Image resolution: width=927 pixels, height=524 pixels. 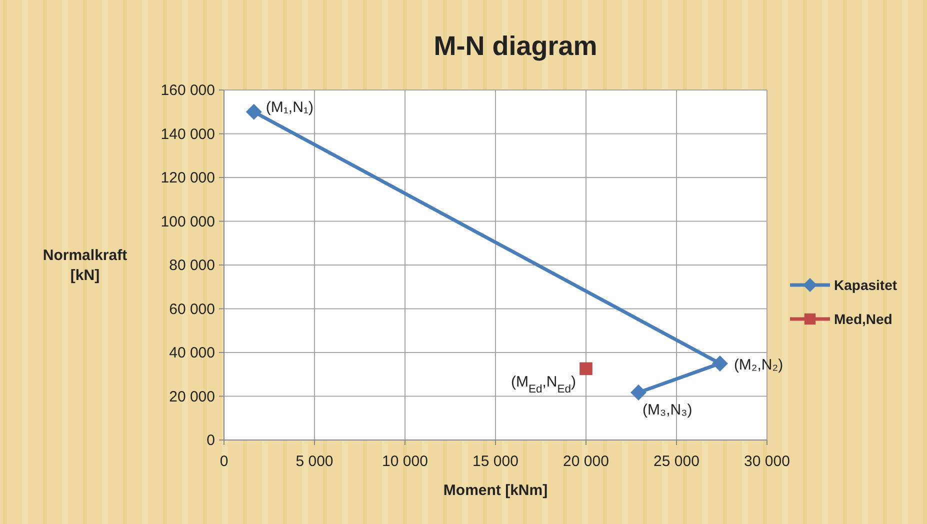 I want to click on y-tick-label: 100 000, so click(x=187, y=221).